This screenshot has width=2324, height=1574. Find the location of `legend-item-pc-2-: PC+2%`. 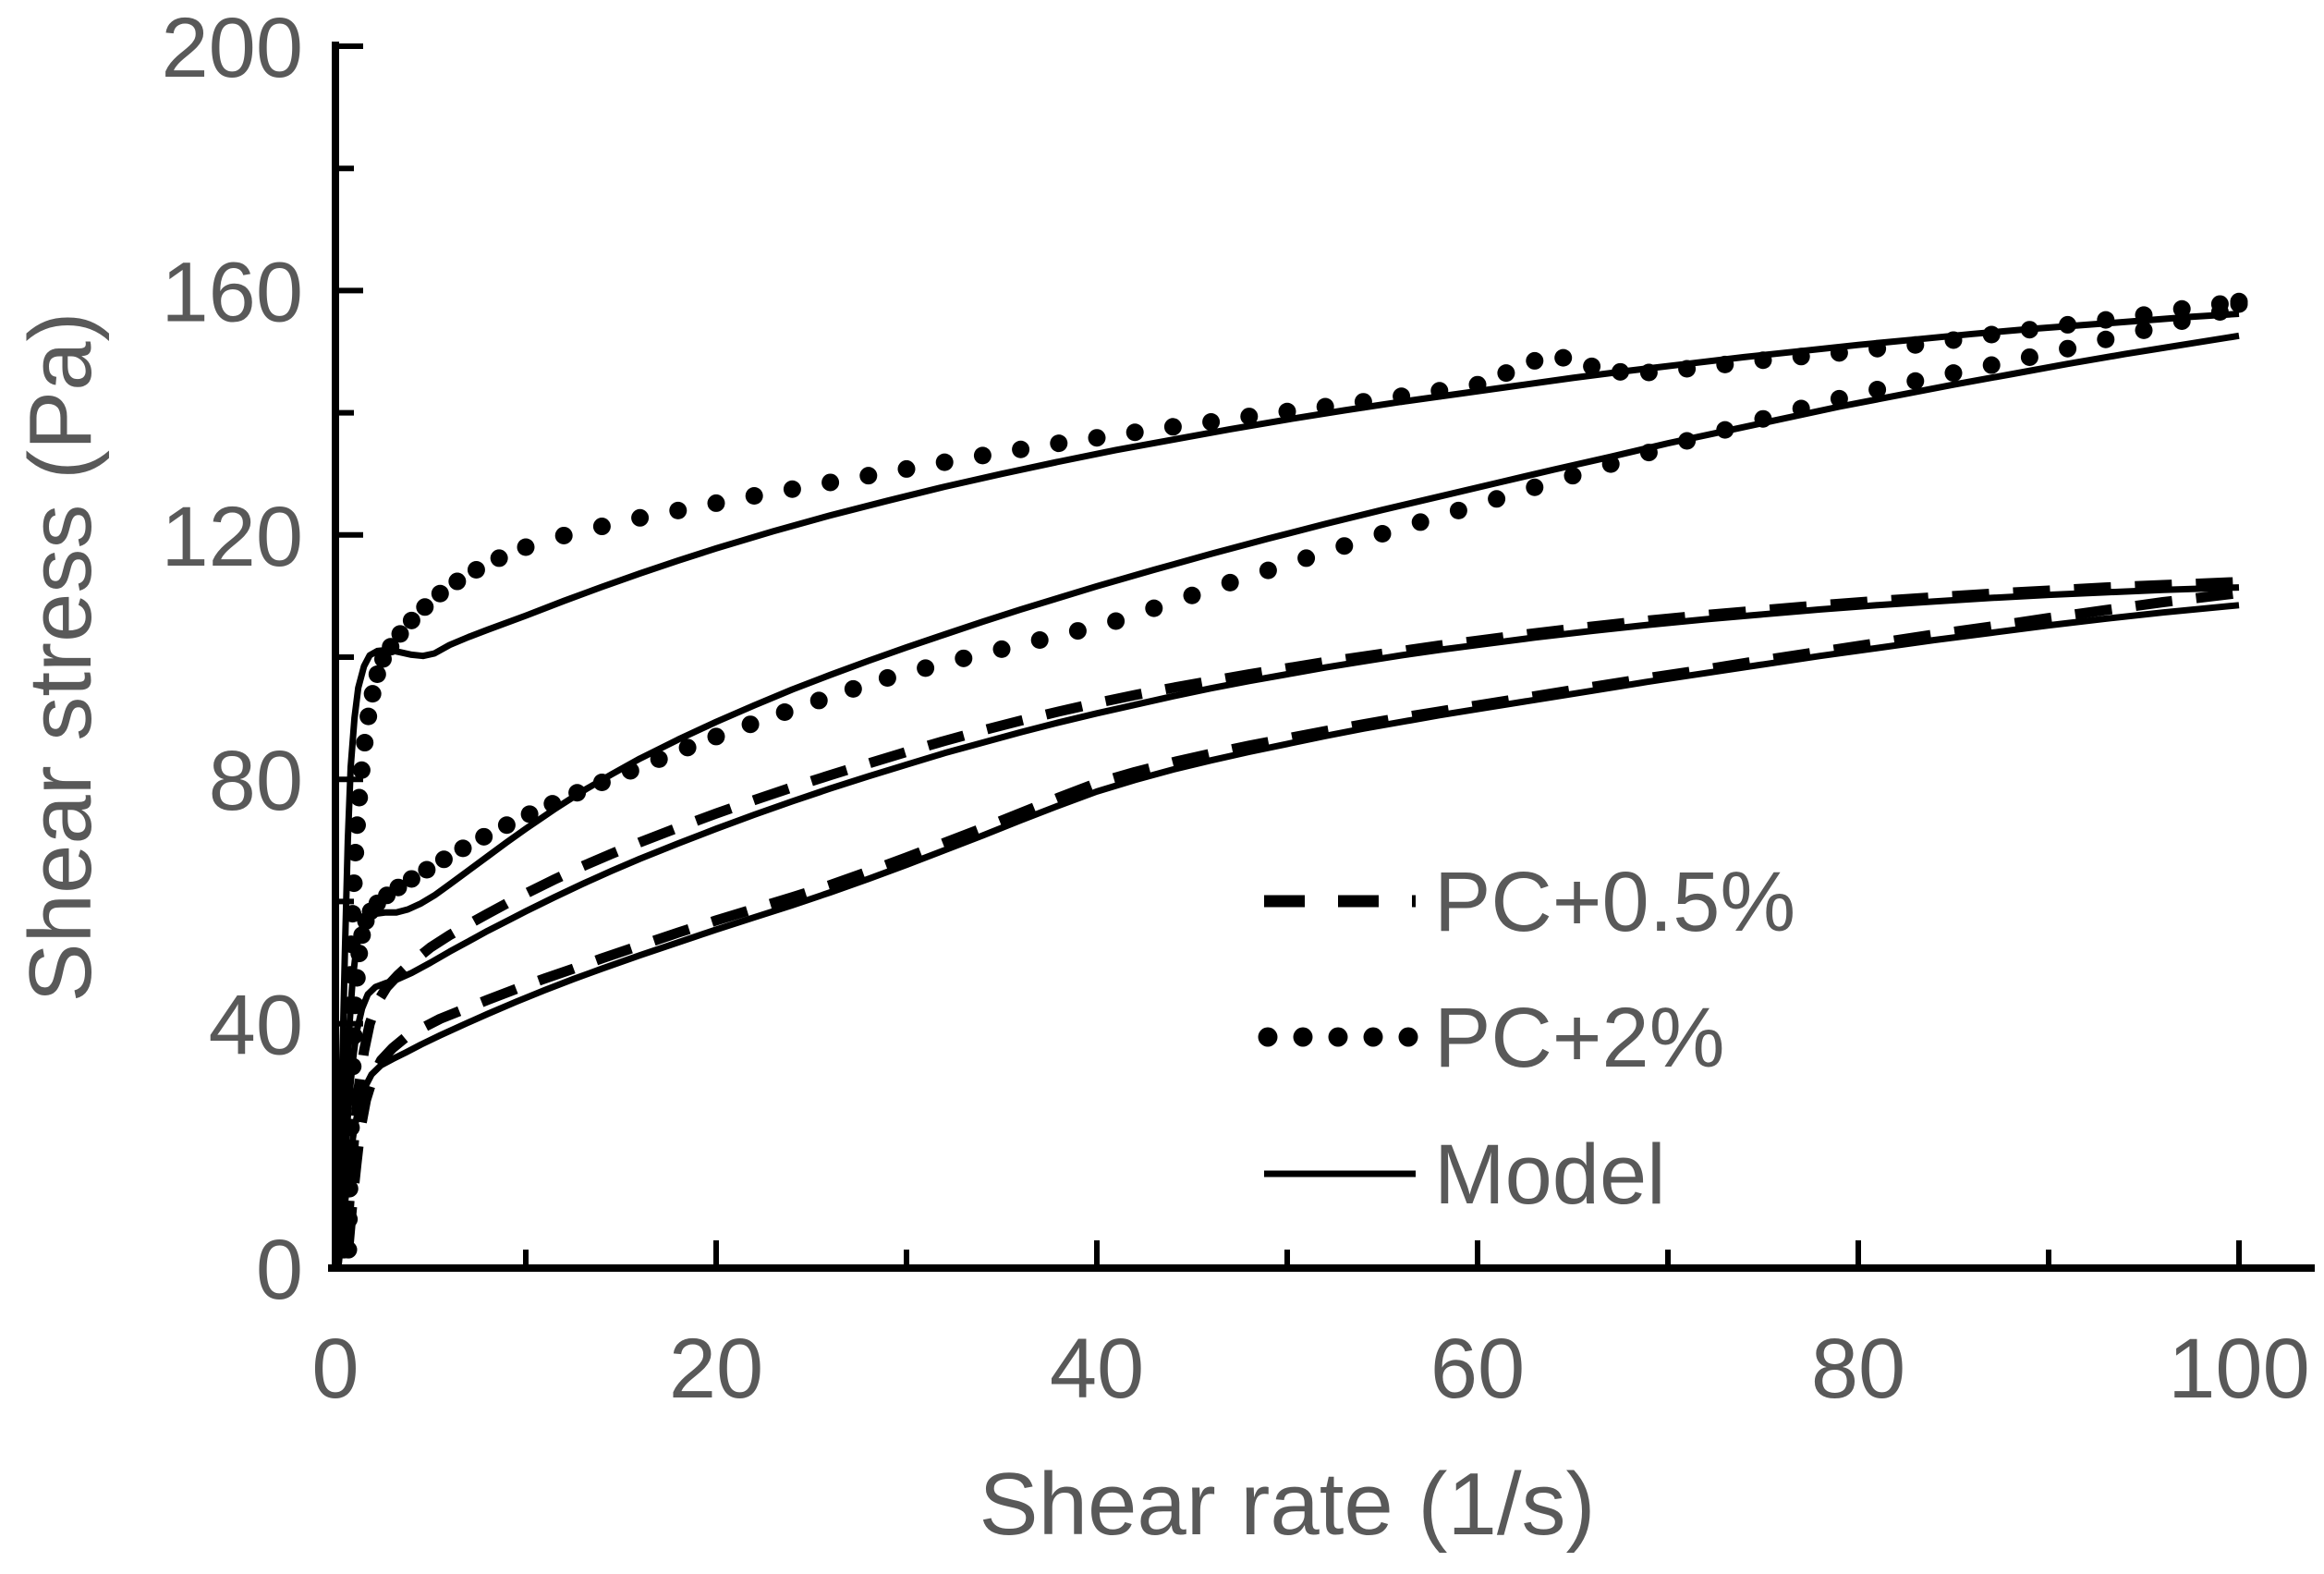

legend-item-pc-2-: PC+2% is located at coordinates (1491, 1038).